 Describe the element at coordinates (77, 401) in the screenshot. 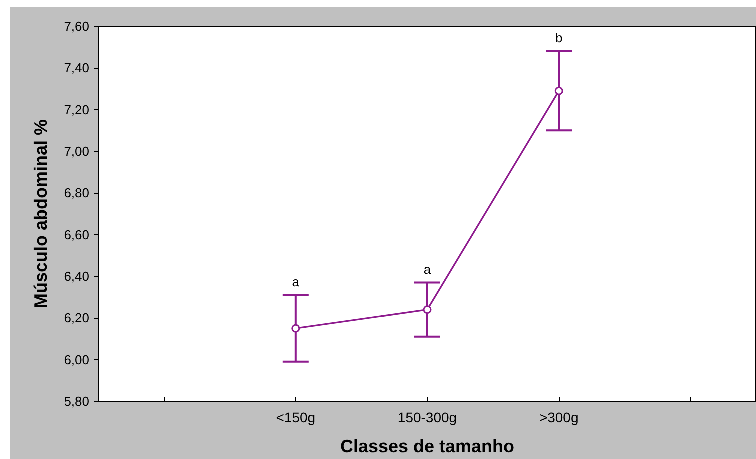

I see `y-tick-label: 5,80` at that location.